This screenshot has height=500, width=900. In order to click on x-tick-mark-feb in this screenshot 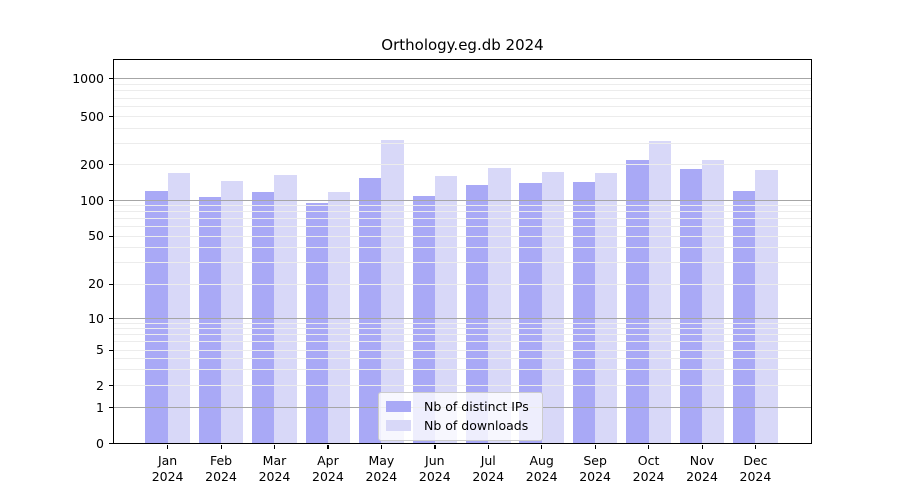, I will do `click(221, 447)`.